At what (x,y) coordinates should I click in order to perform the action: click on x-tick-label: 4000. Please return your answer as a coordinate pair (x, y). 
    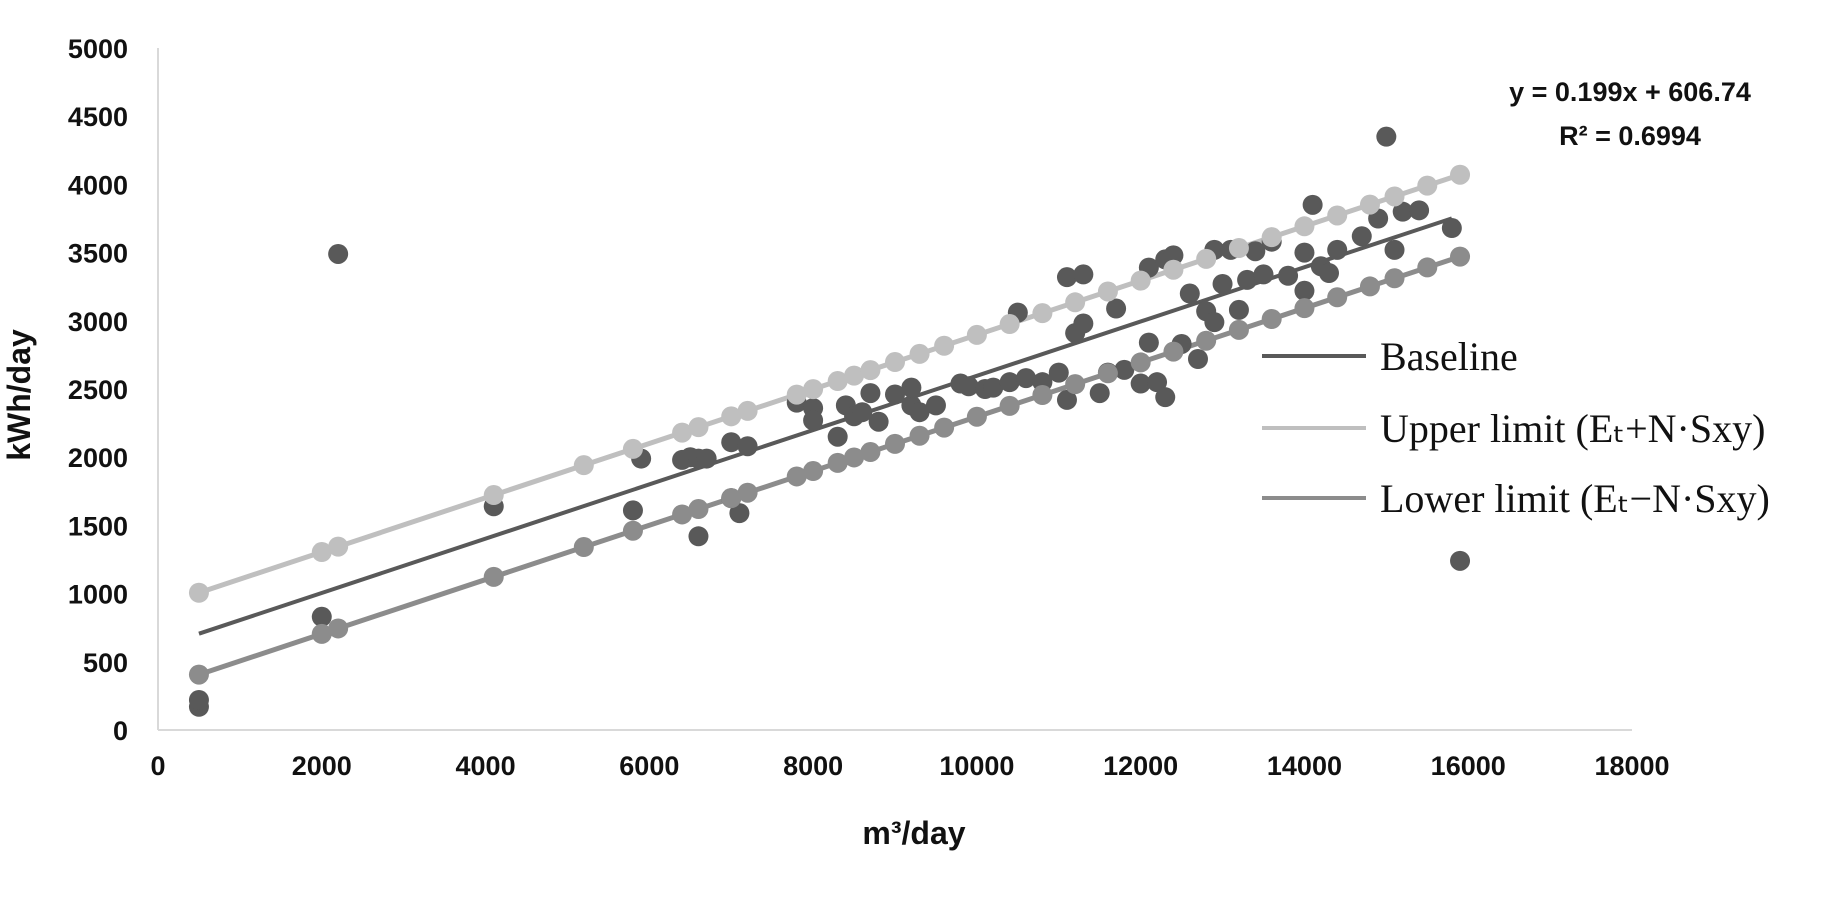
    Looking at the image, I should click on (486, 766).